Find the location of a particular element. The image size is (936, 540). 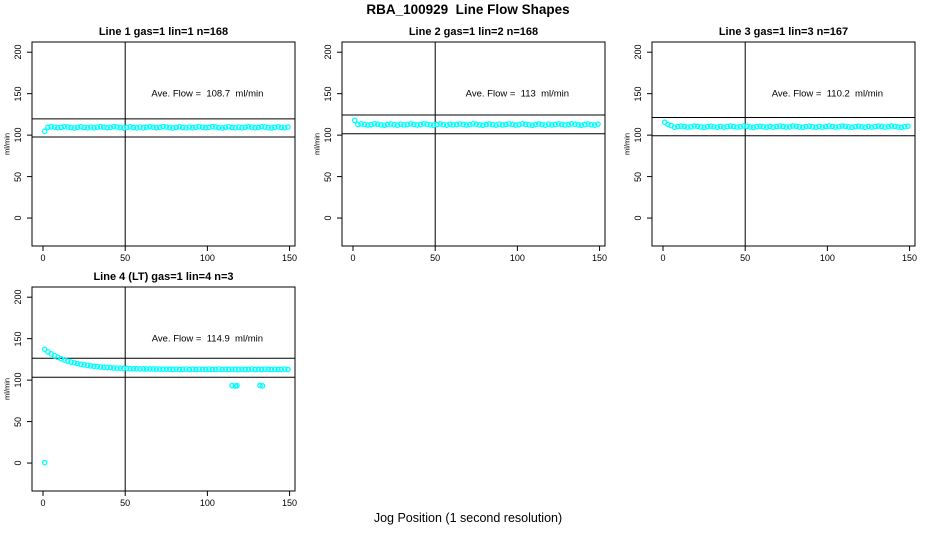

panel-title: Line 3 gas=1 lin=3 n=167 is located at coordinates (783, 32).